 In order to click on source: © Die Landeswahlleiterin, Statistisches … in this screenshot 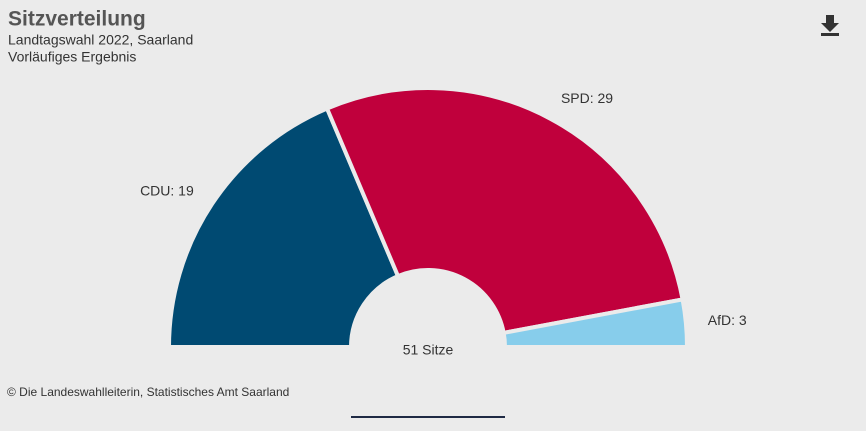, I will do `click(148, 392)`.